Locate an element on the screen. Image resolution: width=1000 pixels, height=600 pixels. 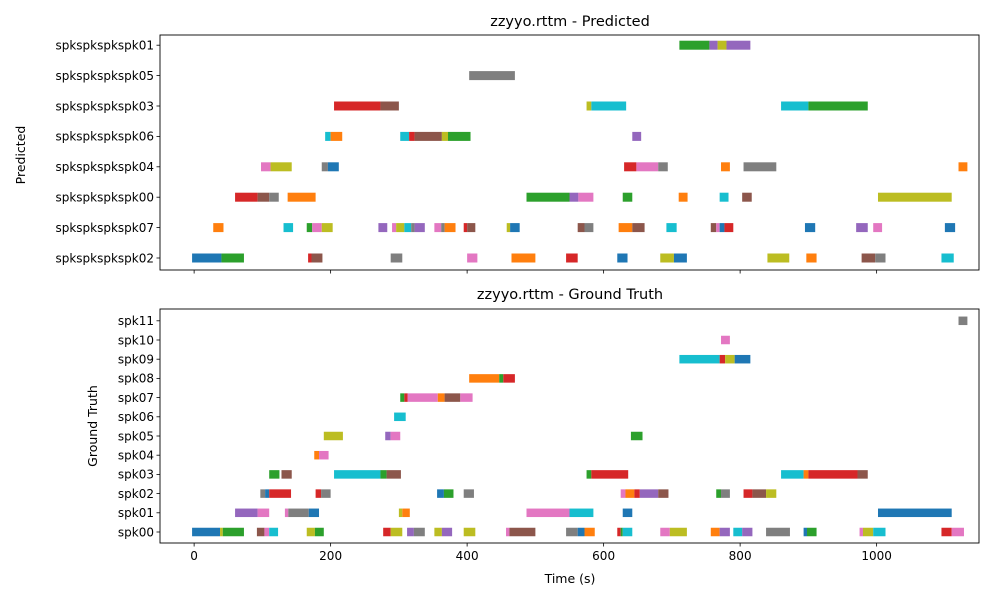
ground-truth-xtick-label: 200 is located at coordinates (330, 556).